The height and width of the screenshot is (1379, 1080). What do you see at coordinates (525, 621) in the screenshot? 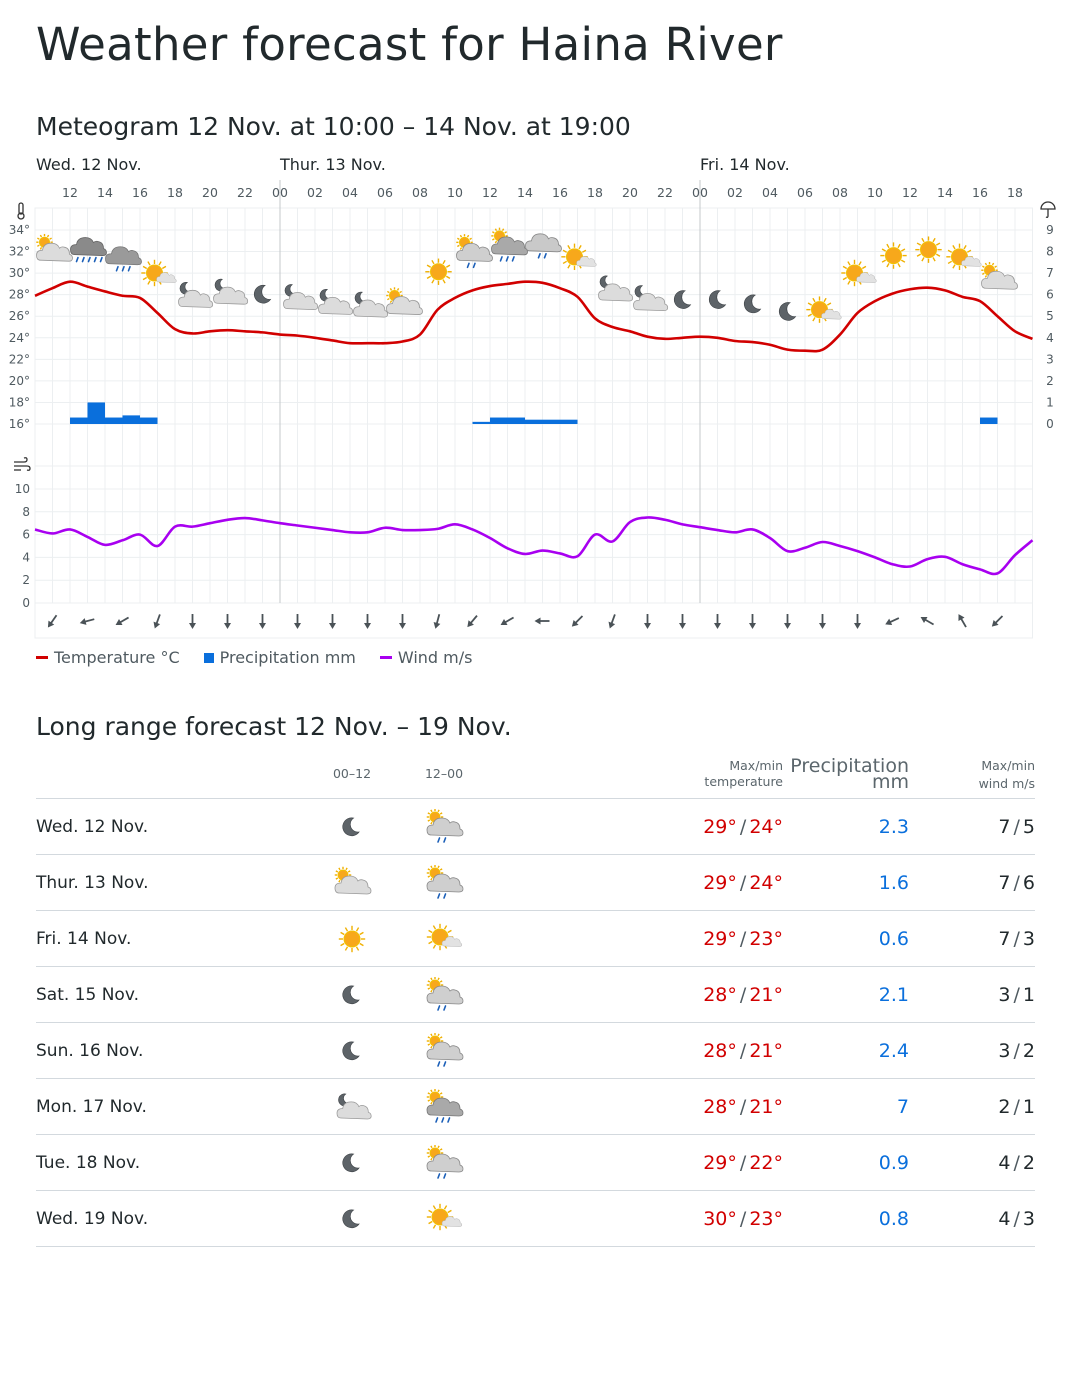
I see `wind-direction-arrows` at bounding box center [525, 621].